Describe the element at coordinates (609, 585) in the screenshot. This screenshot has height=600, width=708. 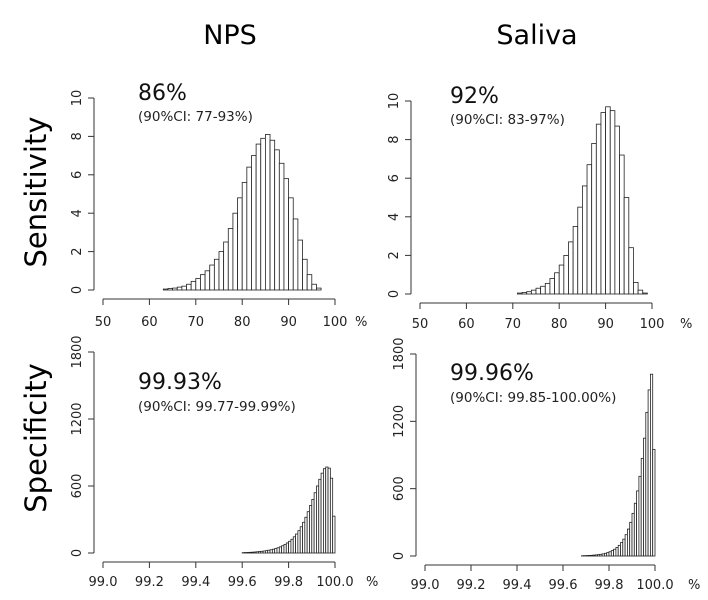
I see `x-tick-label: 99.8` at that location.